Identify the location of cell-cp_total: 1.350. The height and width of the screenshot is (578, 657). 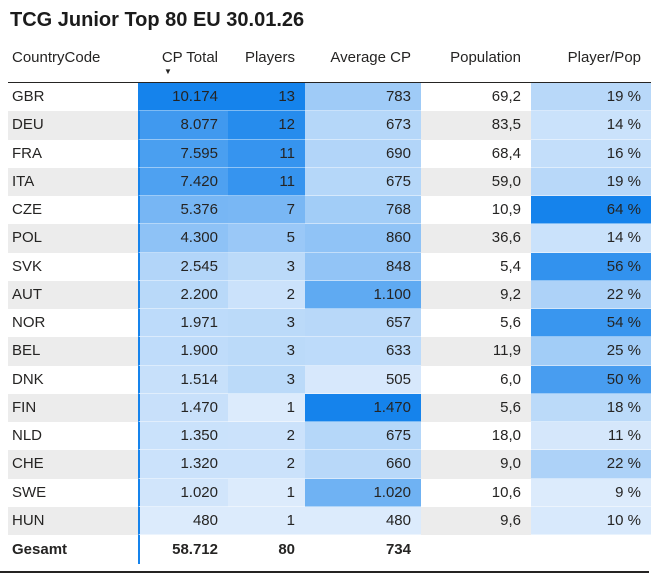
(183, 436).